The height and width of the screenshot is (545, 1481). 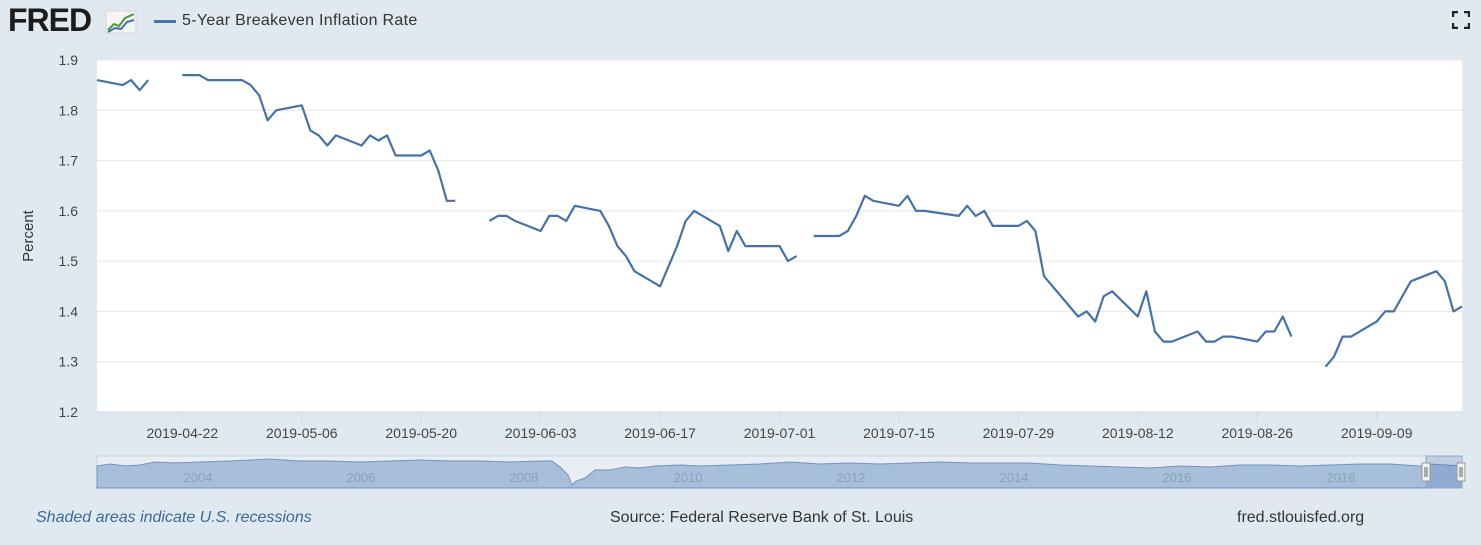 What do you see at coordinates (851, 477) in the screenshot?
I see `navigator-year-label: 2012` at bounding box center [851, 477].